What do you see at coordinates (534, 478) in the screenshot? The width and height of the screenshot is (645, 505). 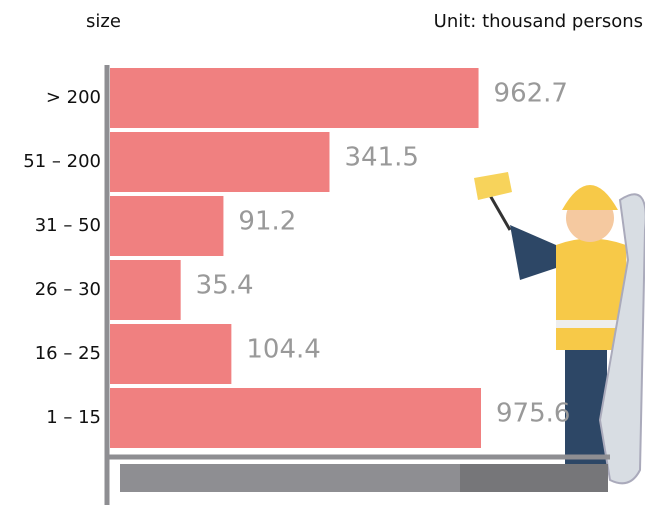 I see `scrollbar-thumb` at bounding box center [534, 478].